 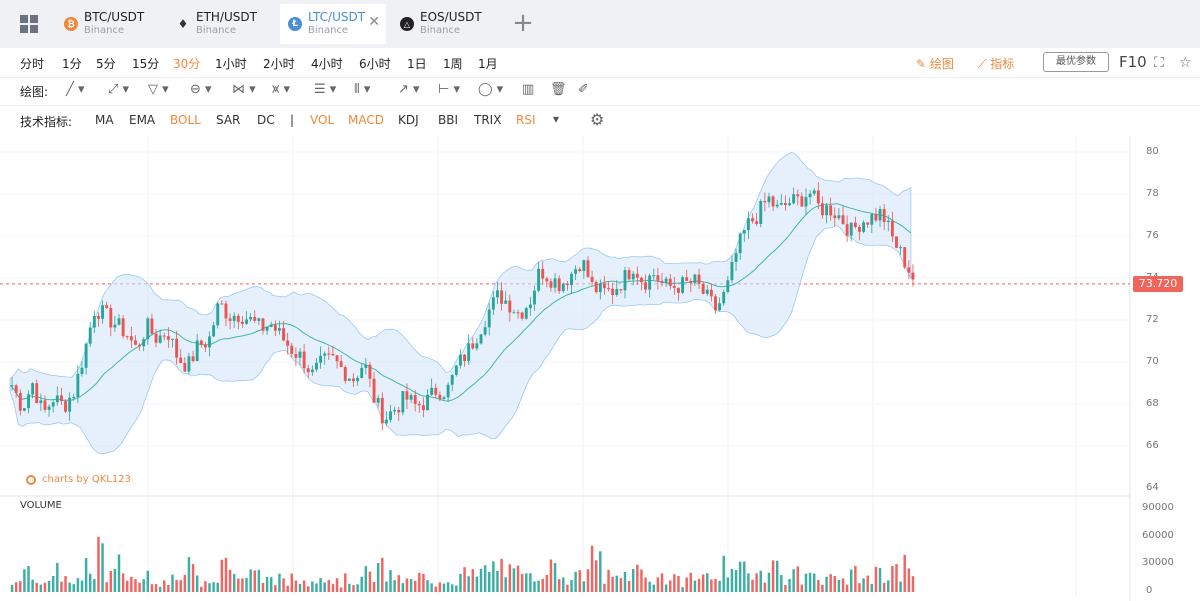 What do you see at coordinates (941, 64) in the screenshot?
I see `draw-tool-label: 绘图` at bounding box center [941, 64].